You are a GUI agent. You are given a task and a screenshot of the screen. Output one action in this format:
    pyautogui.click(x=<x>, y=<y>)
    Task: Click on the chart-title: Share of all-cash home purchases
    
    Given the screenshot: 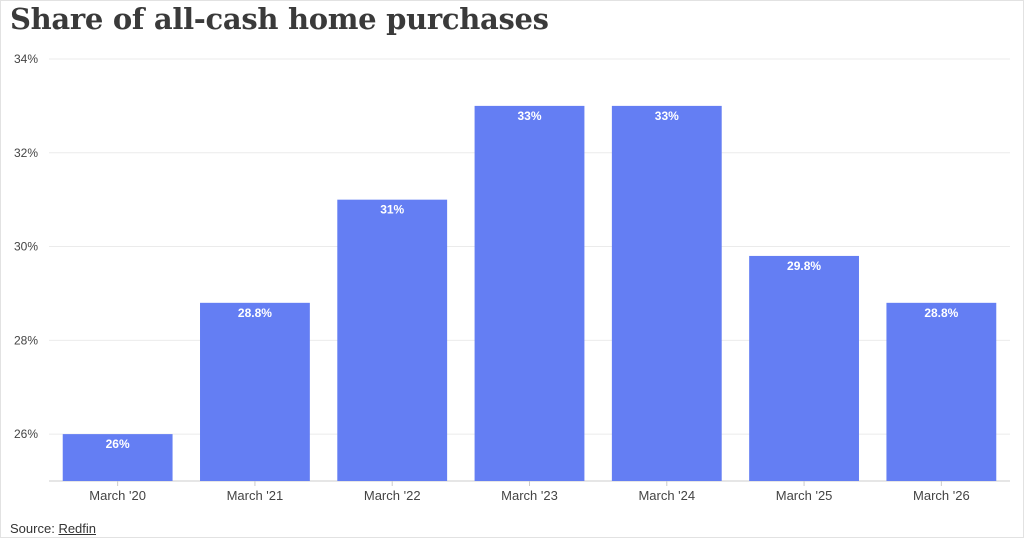 What is the action you would take?
    pyautogui.click(x=279, y=19)
    